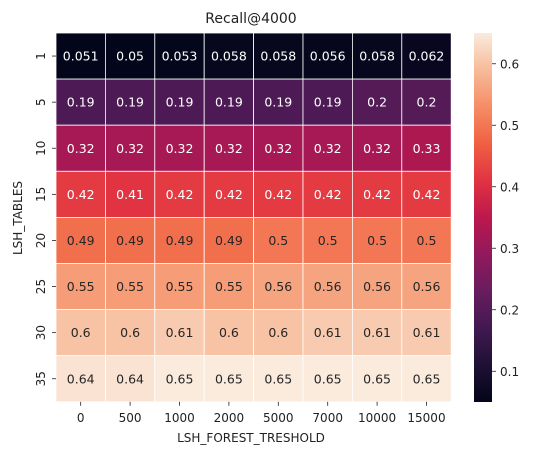 The height and width of the screenshot is (455, 535). What do you see at coordinates (377, 102) in the screenshot?
I see `cell-value-label: 0.2` at bounding box center [377, 102].